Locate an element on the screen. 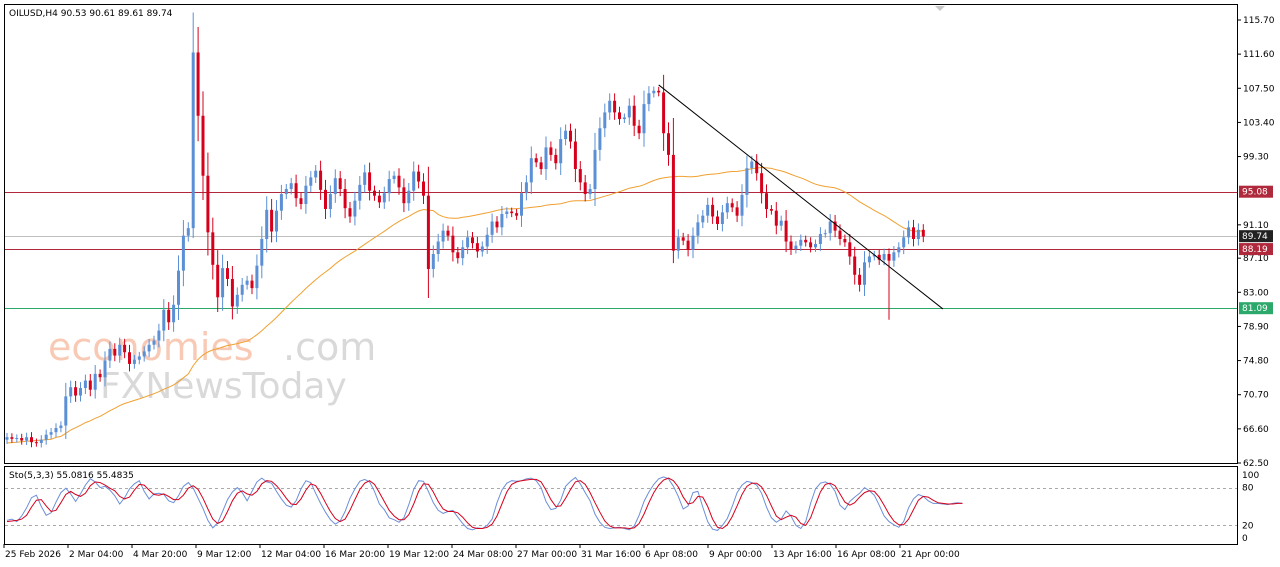 This screenshot has width=1280, height=567. downtrend-line is located at coordinates (801, 197).